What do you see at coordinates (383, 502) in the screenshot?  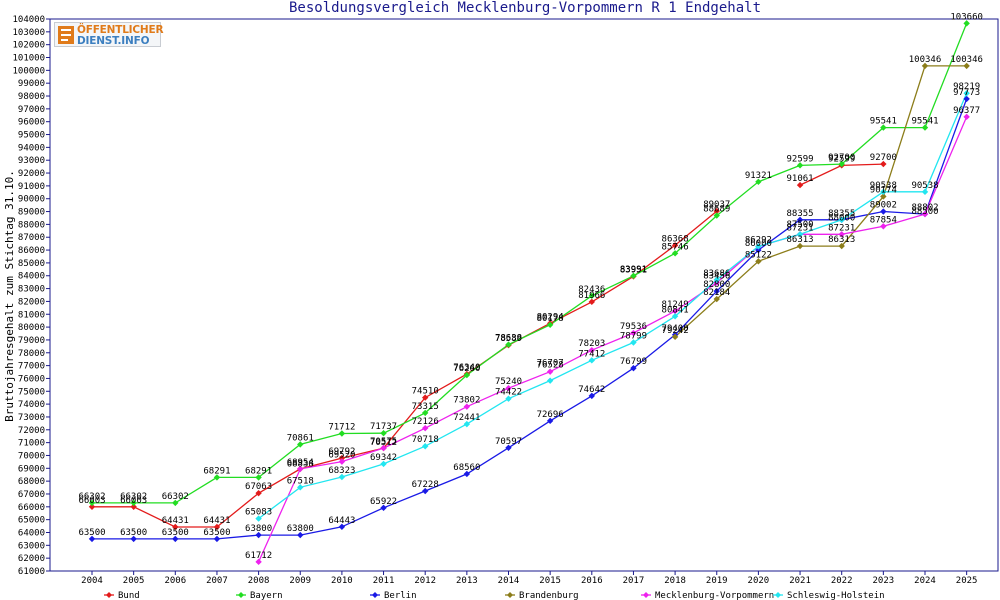 I see `data-value-label: 65922` at bounding box center [383, 502].